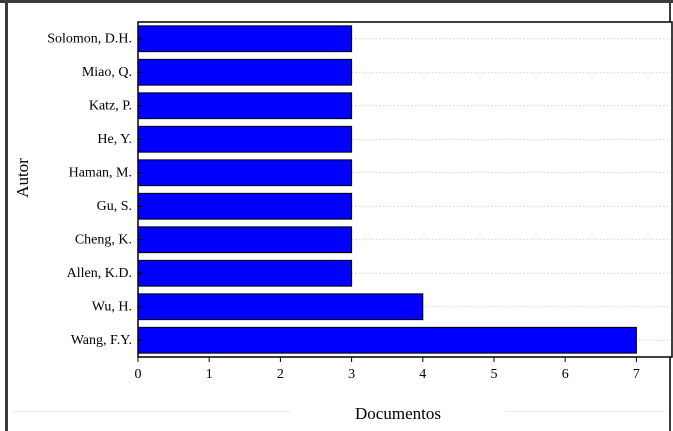  What do you see at coordinates (114, 206) in the screenshot?
I see `y-tick-label: Gu, S.` at bounding box center [114, 206].